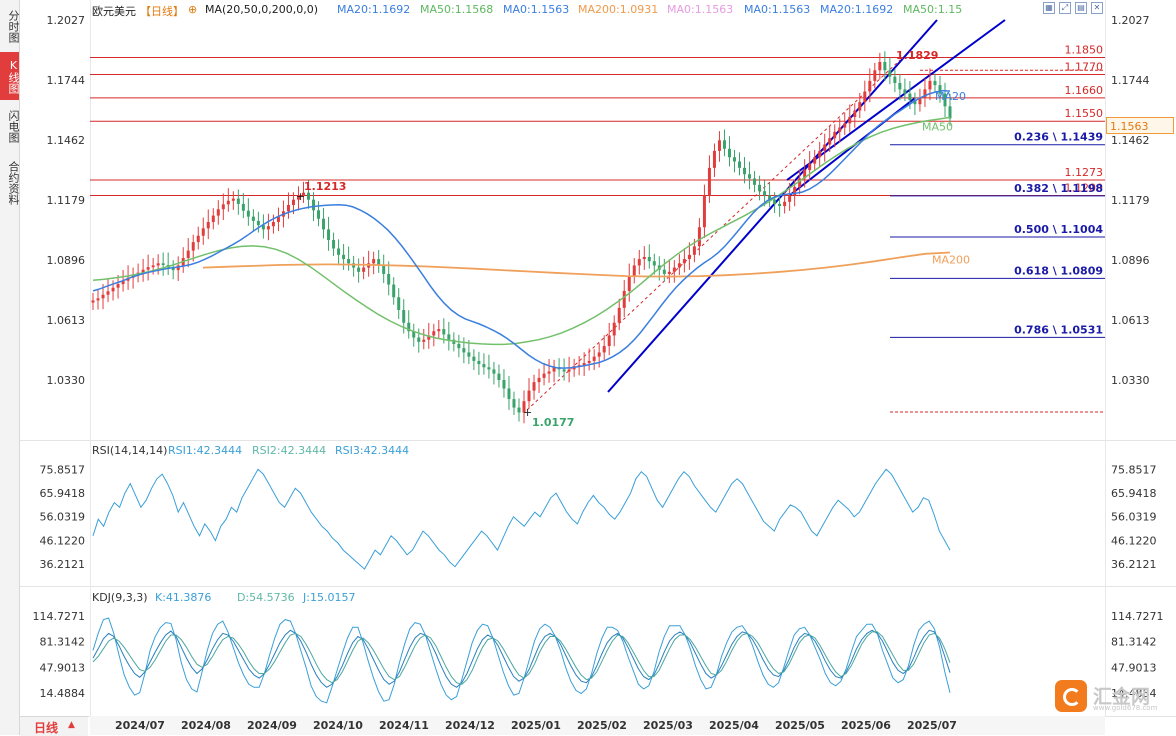 This screenshot has height=736, width=1176. Describe the element at coordinates (272, 725) in the screenshot. I see `x-tick-label: 2024/09` at that location.